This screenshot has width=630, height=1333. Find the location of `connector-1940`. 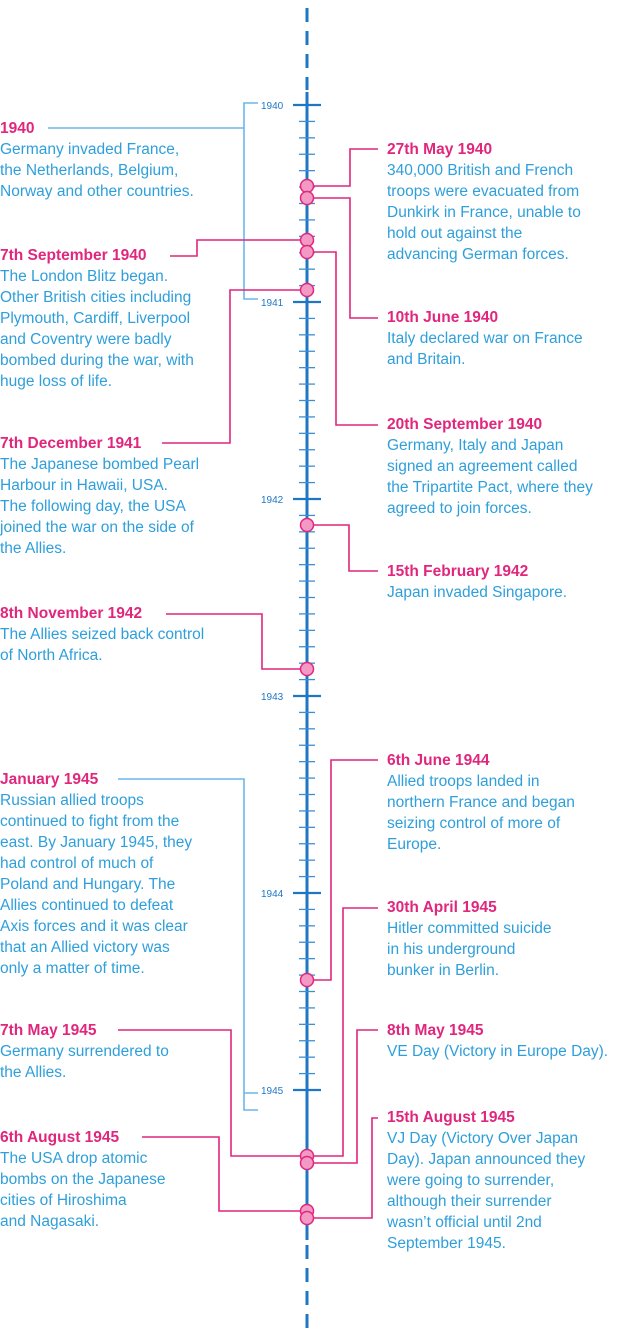

connector-1940 is located at coordinates (153, 201).